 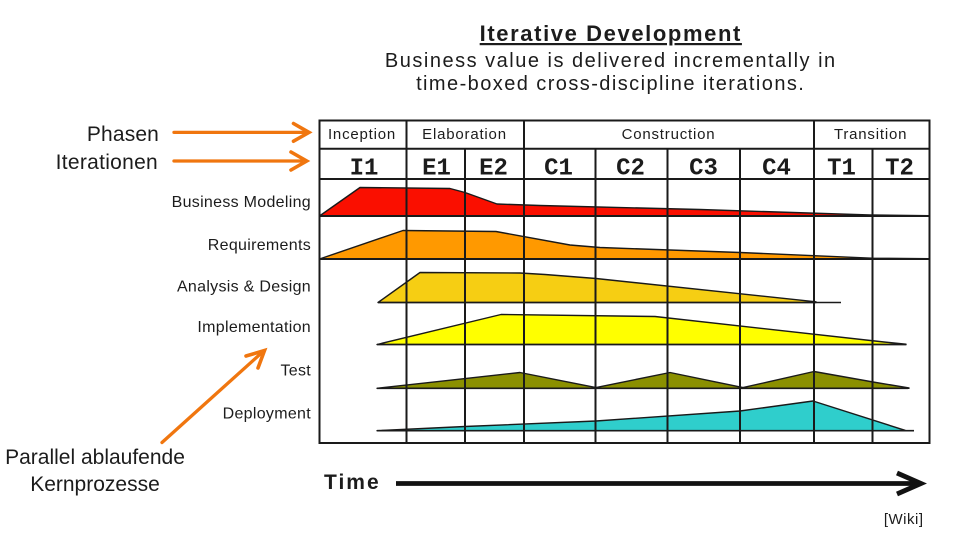 What do you see at coordinates (352, 482) in the screenshot?
I see `svg-text: Time` at bounding box center [352, 482].